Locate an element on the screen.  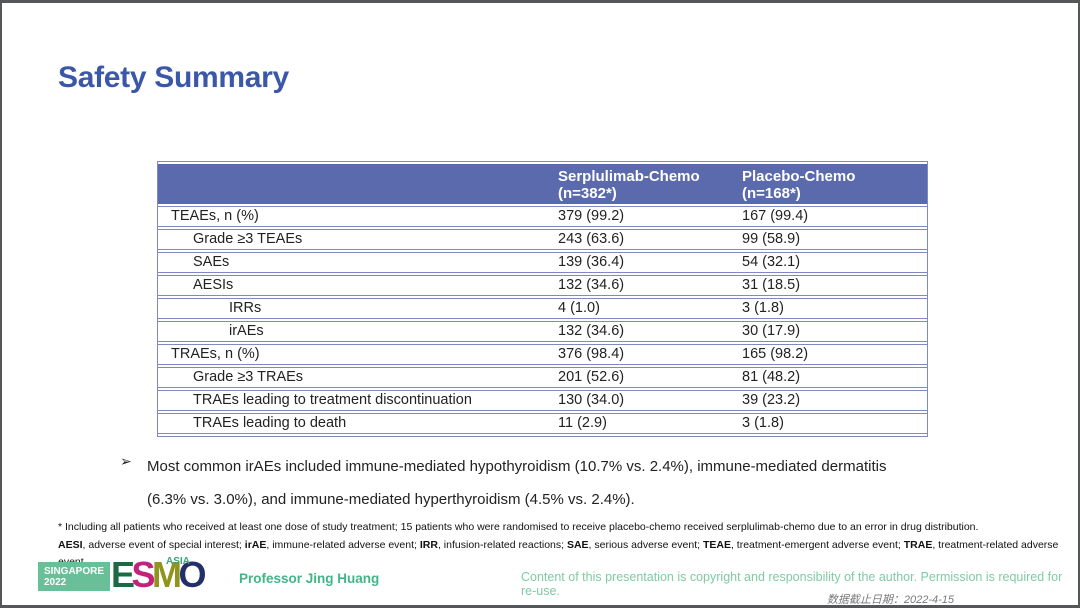
placebo-value: 165 (98.2) is located at coordinates (830, 354).